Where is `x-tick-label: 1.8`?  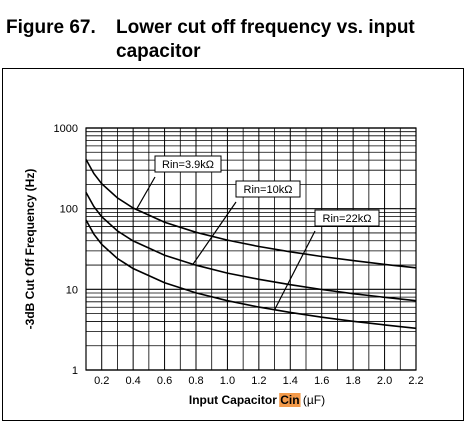
x-tick-label: 1.8 is located at coordinates (352, 381).